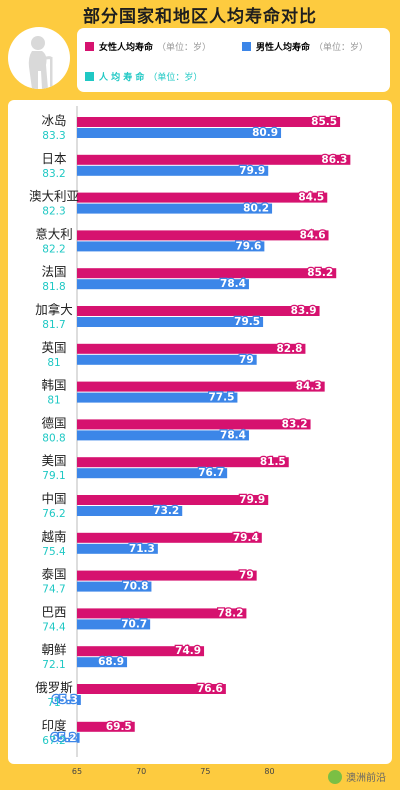  I want to click on category-label: 德国, so click(53, 422).